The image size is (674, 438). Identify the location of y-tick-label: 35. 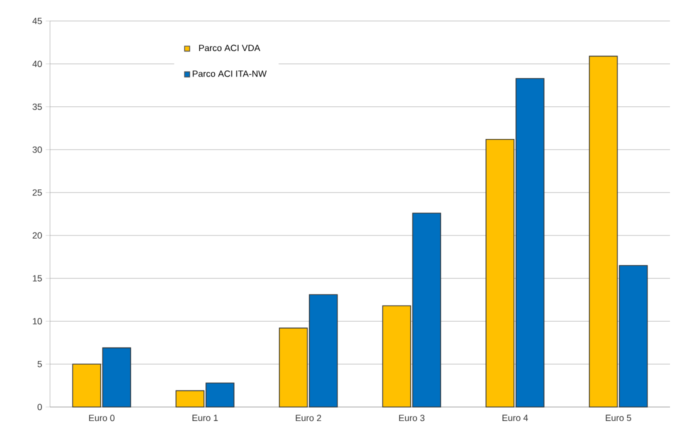
(37, 107).